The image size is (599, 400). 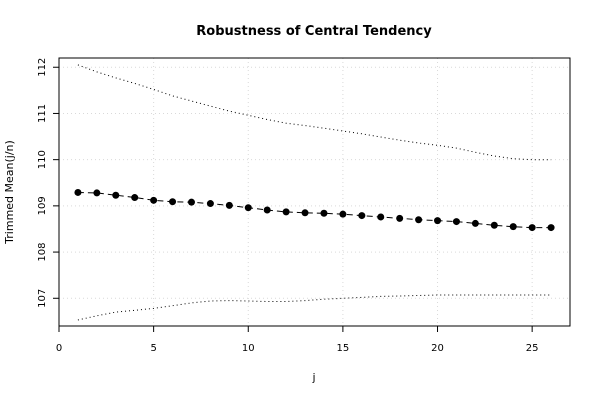 What do you see at coordinates (9, 192) in the screenshot?
I see `y-axis-label: Trimmed Mean(j/n)` at bounding box center [9, 192].